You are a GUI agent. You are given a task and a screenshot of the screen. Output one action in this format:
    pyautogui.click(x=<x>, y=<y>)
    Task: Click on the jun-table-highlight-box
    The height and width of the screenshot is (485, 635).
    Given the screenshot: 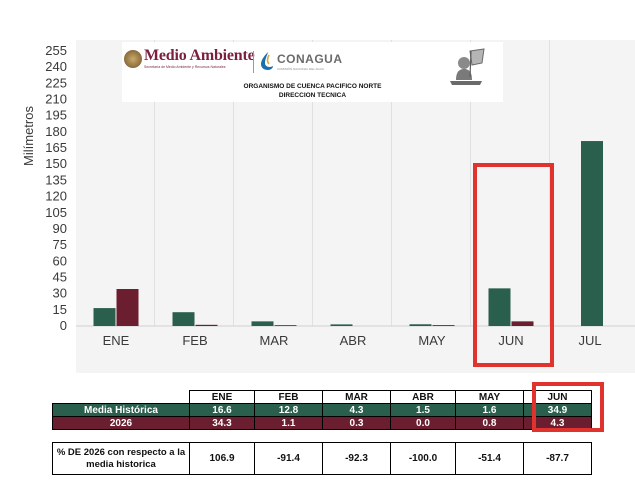 What is the action you would take?
    pyautogui.click(x=568, y=407)
    